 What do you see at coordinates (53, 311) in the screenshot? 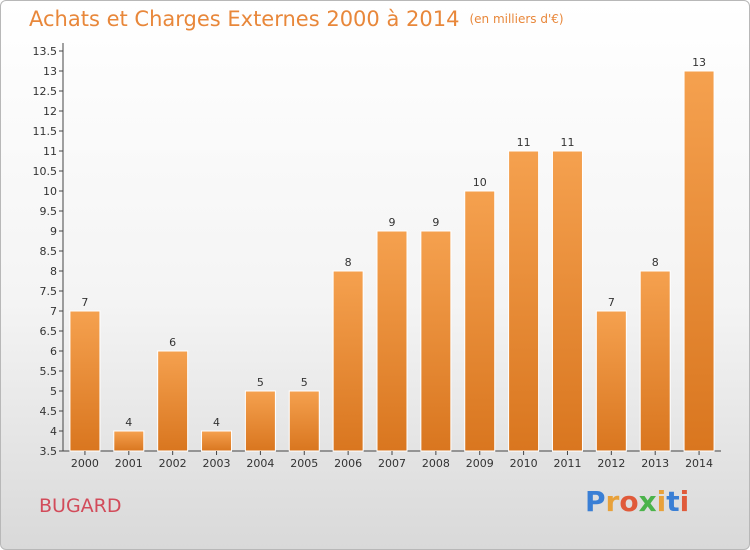
I see `y-tick-label: 7` at bounding box center [53, 311].